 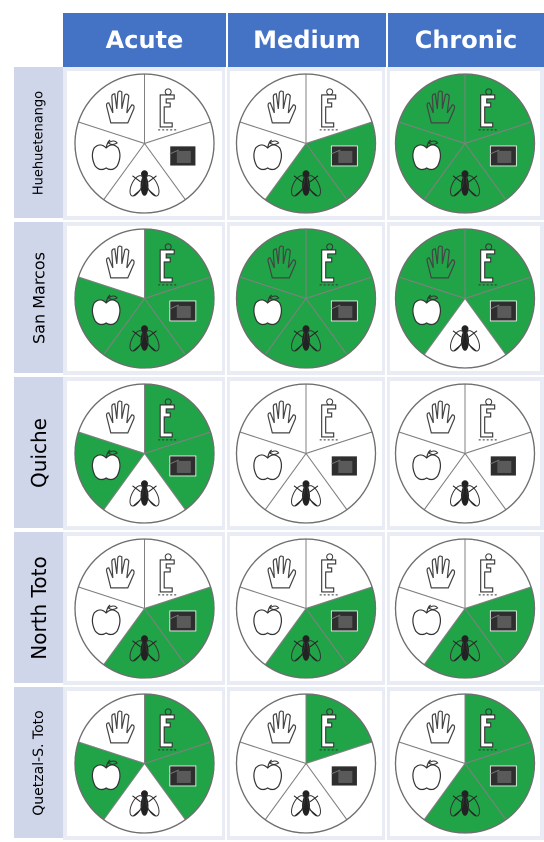 I want to click on row-label: San Marcos, so click(x=38, y=299).